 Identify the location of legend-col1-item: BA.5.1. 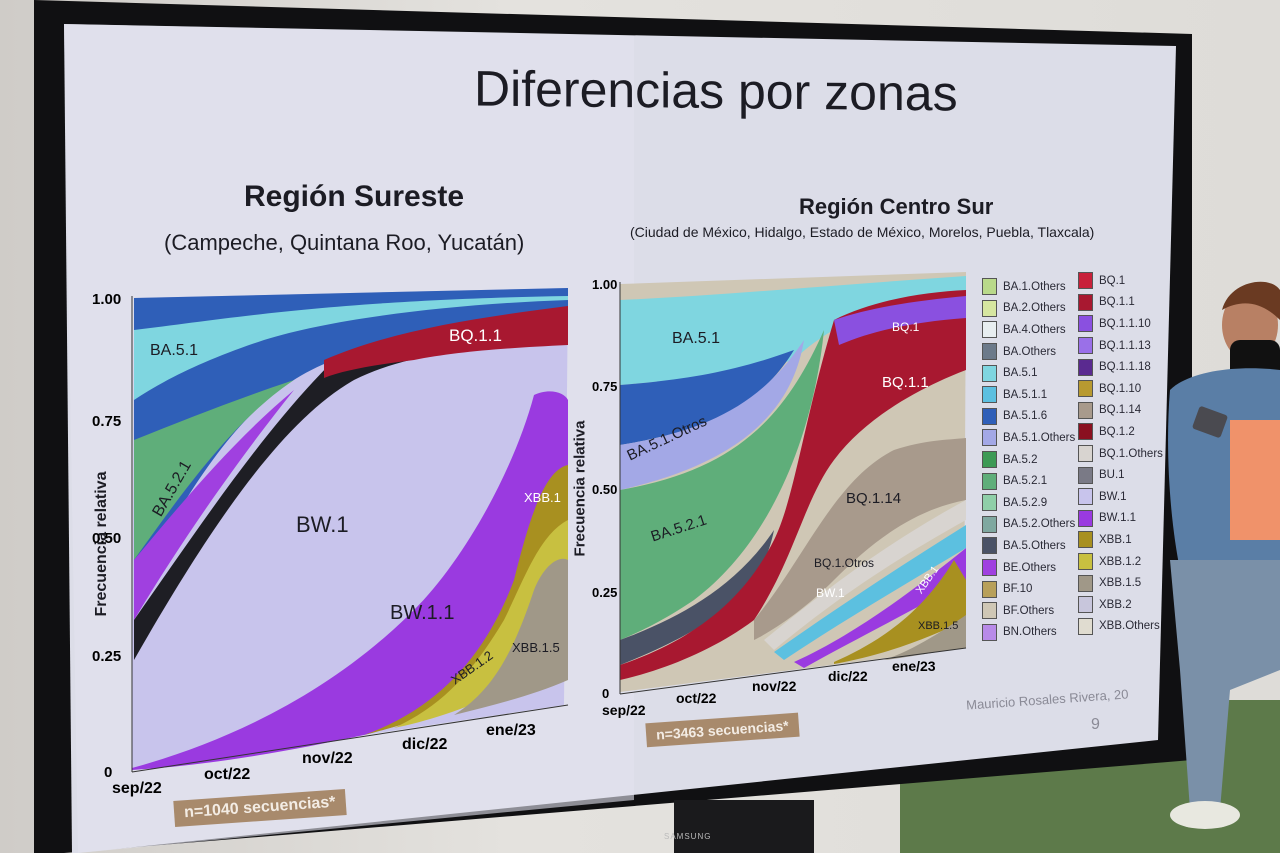
(1032, 373).